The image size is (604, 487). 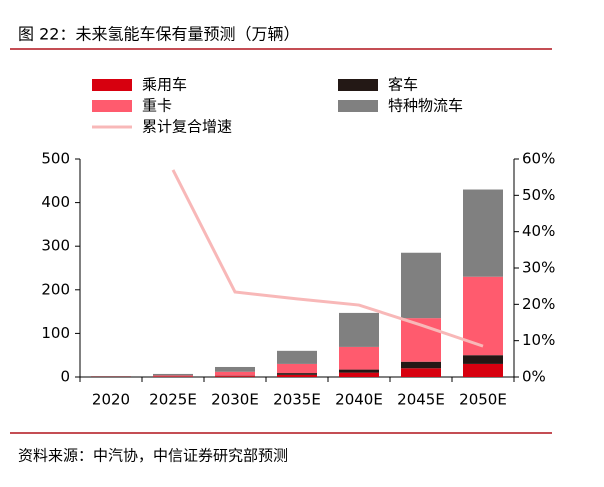 What do you see at coordinates (359, 400) in the screenshot?
I see `x-tick-label: 2040E` at bounding box center [359, 400].